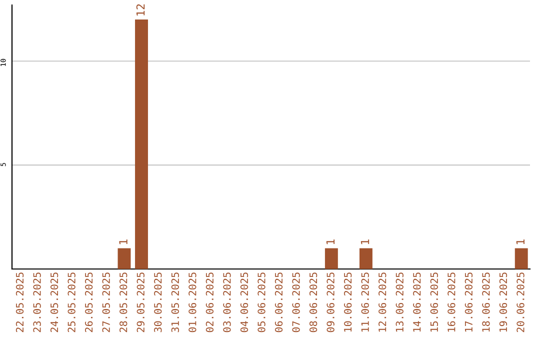  Describe the element at coordinates (72, 302) in the screenshot. I see `x-tick-label: 25.05.2025` at that location.